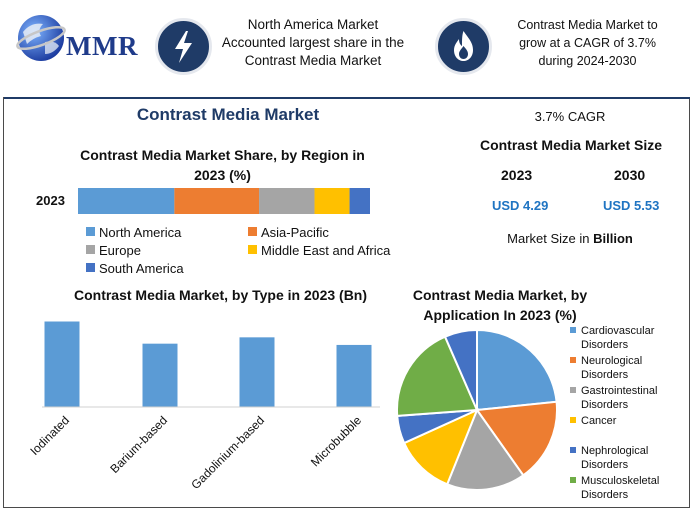 The width and height of the screenshot is (693, 511). I want to click on application-legend-item: Cancer, so click(630, 421).